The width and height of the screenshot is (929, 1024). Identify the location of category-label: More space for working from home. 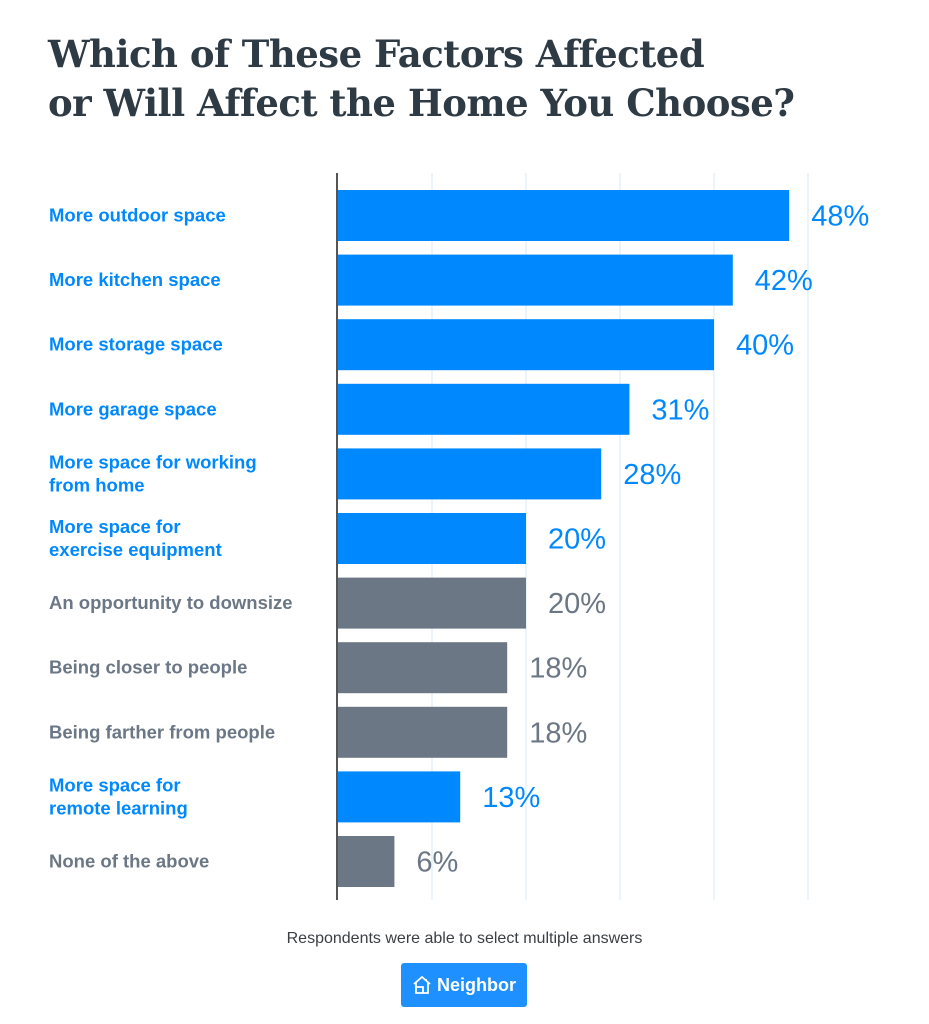
(153, 473).